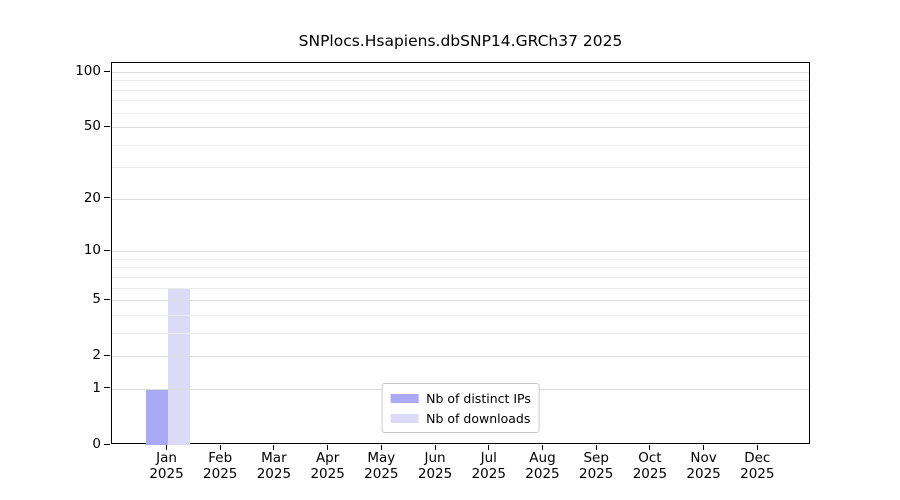  I want to click on x-tick-label-dec: Dec 2025, so click(757, 466).